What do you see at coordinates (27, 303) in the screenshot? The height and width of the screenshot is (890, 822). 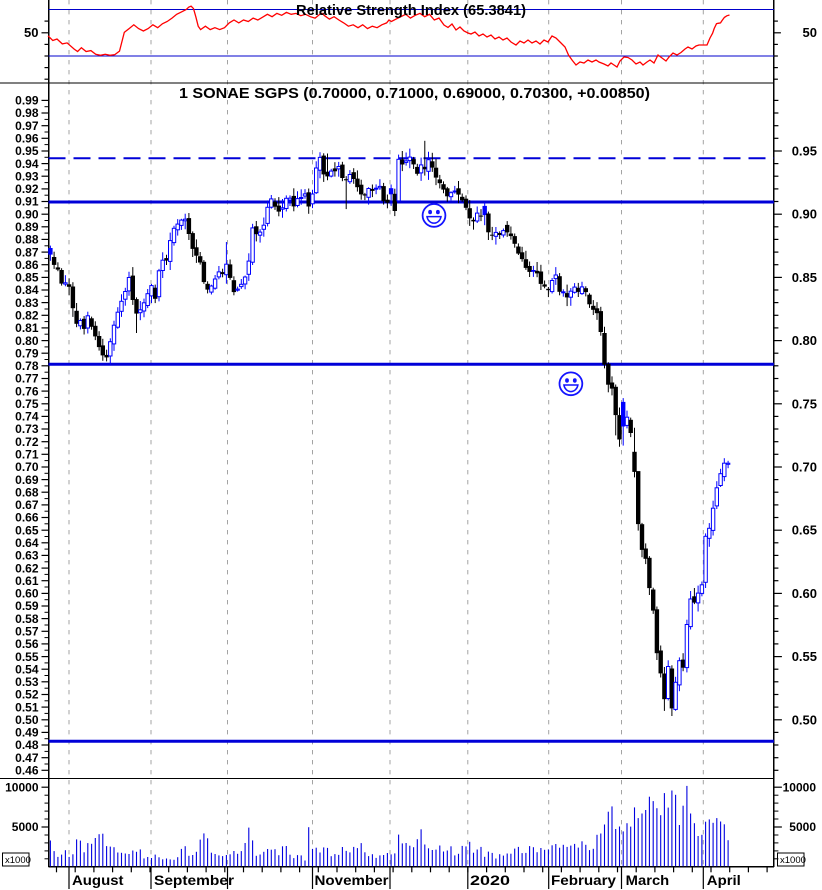 I see `svg-text: 0.83` at bounding box center [27, 303].